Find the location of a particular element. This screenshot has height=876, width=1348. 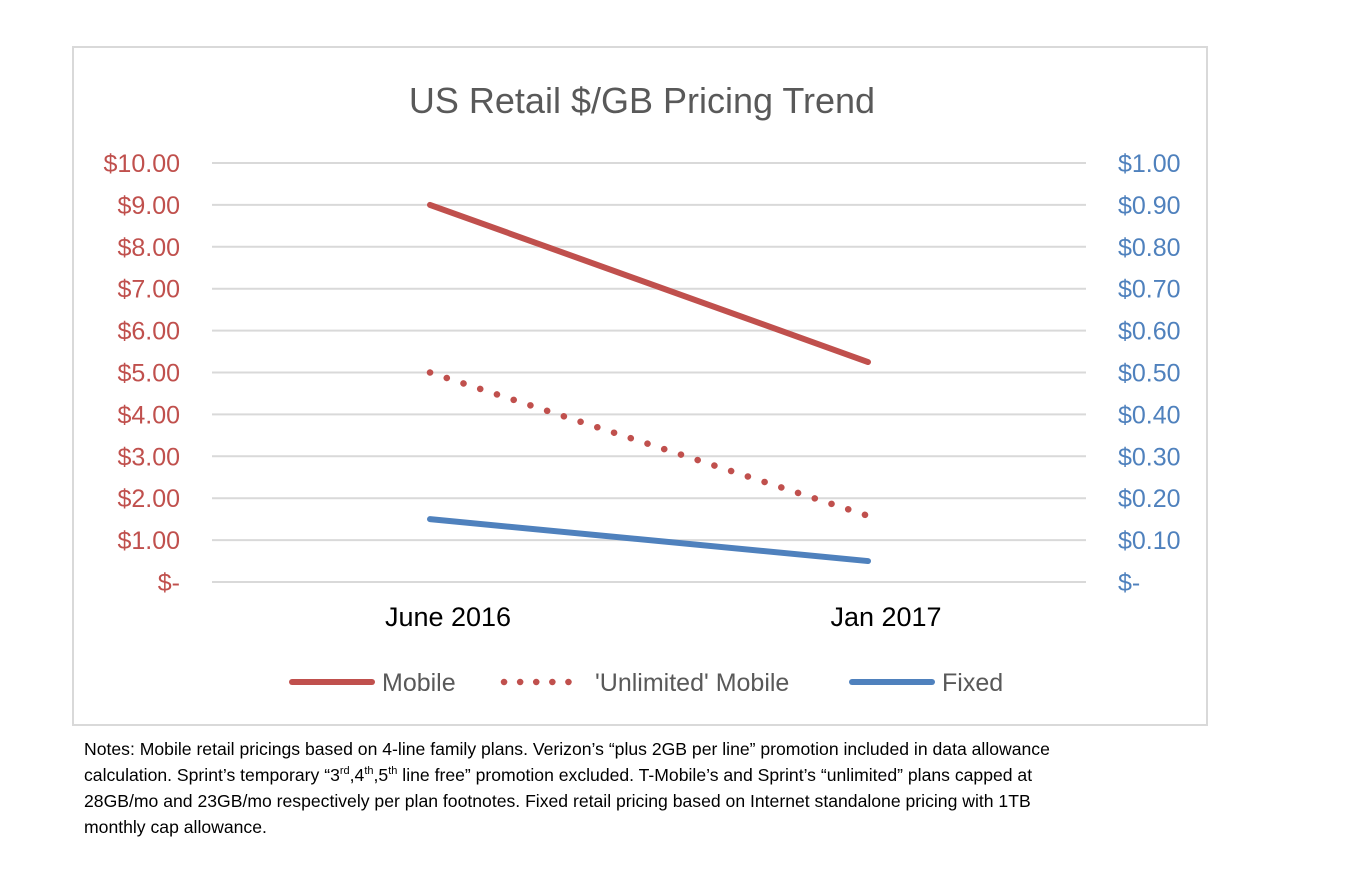

left-tick-label: $1.00 is located at coordinates (148, 541).